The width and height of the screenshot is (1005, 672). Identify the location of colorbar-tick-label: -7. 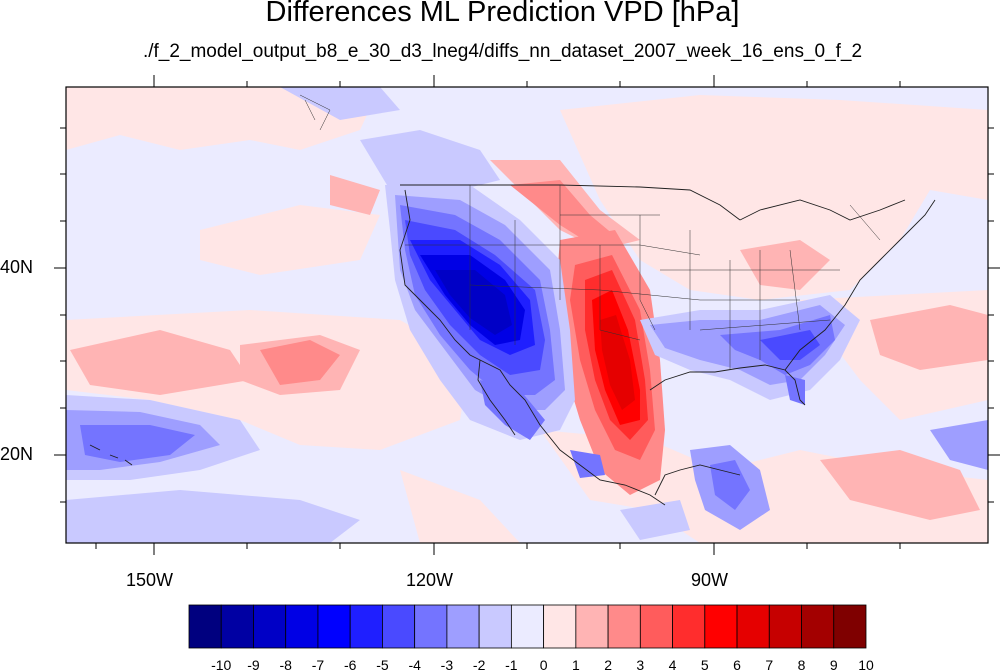
(318, 664).